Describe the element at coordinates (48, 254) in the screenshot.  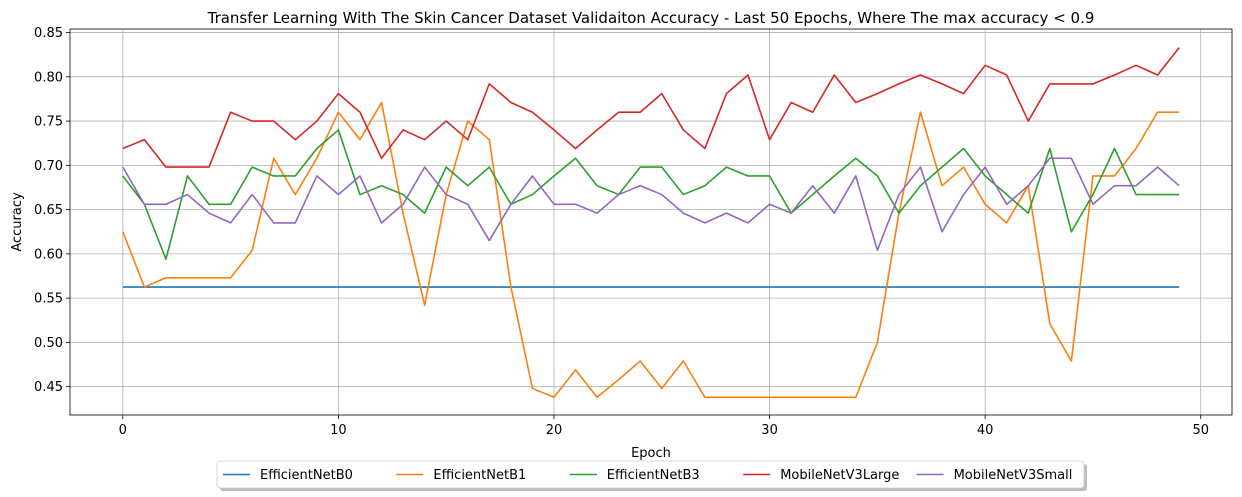
I see `y-tick-label: 0.60` at that location.